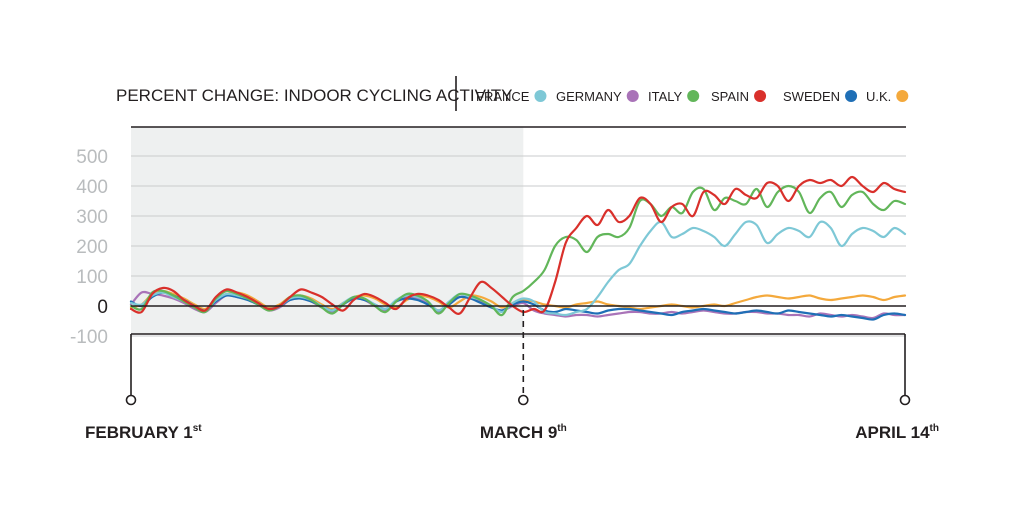 The width and height of the screenshot is (1024, 512). What do you see at coordinates (811, 96) in the screenshot?
I see `legend-label: SWEDEN` at bounding box center [811, 96].